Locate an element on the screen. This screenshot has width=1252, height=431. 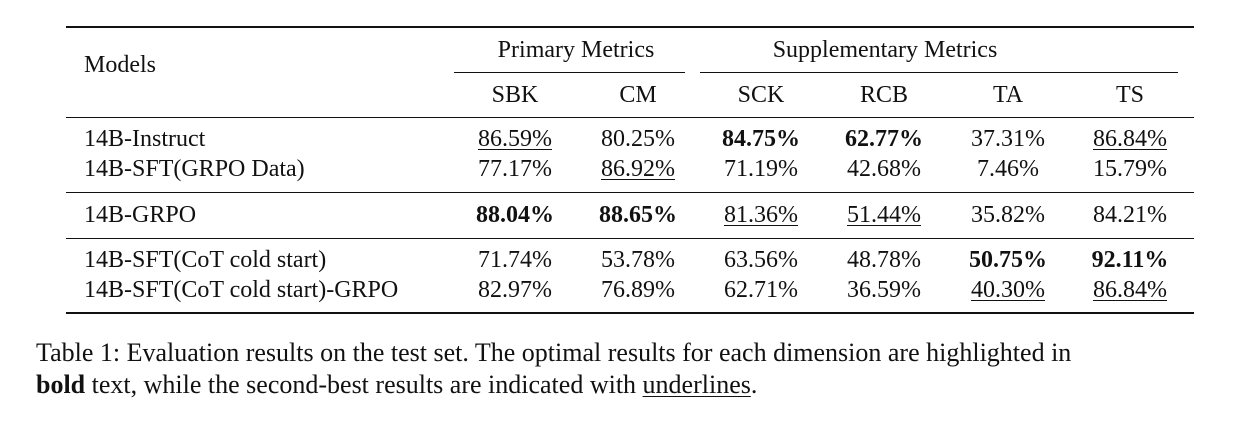
table-cell: 62.77% is located at coordinates (884, 139).